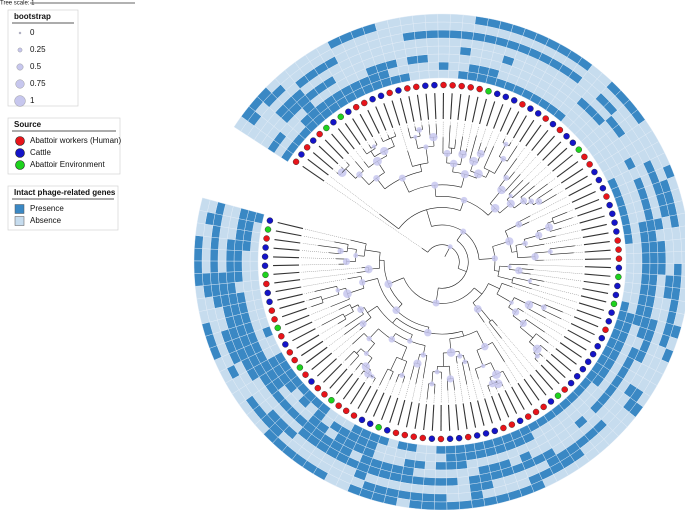 This screenshot has width=685, height=510. I want to click on legend-title: Source, so click(28, 124).